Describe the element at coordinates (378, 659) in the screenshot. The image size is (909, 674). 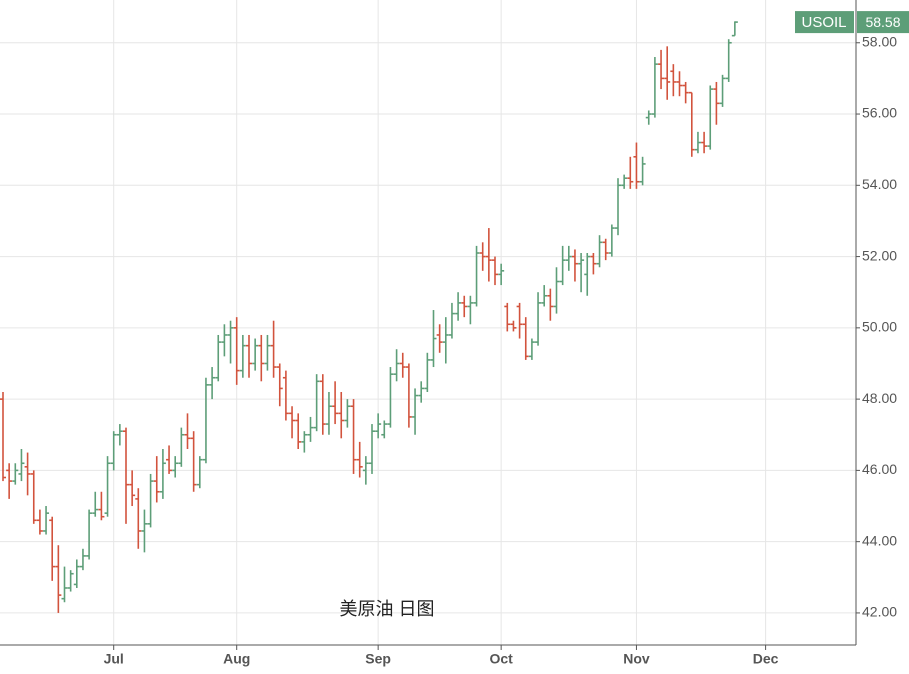
I see `x-tick-label: Sep` at that location.